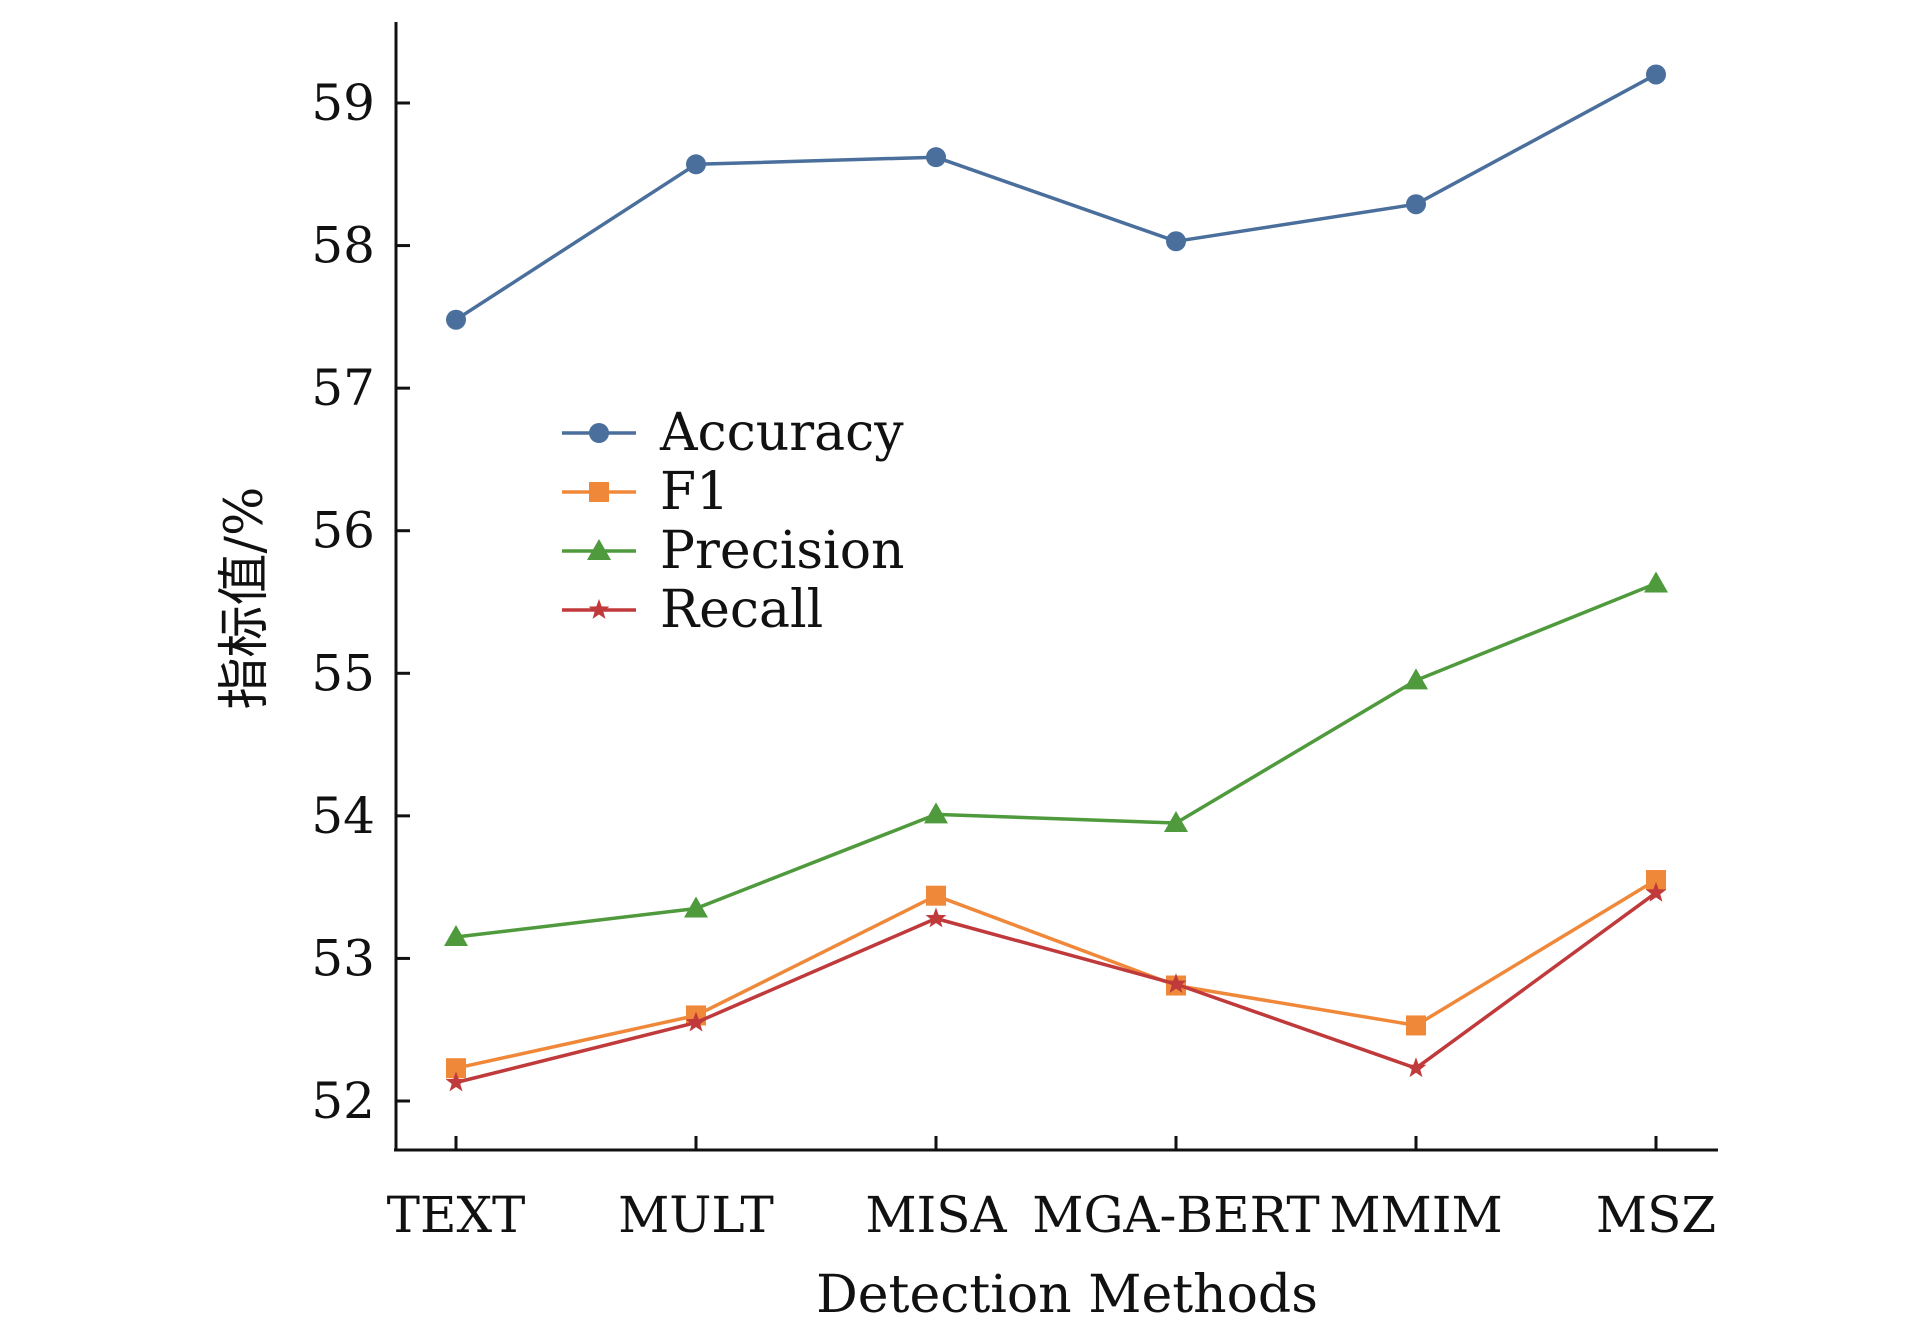 The width and height of the screenshot is (1913, 1328). I want to click on x-tick-label: MISA, so click(936, 1215).